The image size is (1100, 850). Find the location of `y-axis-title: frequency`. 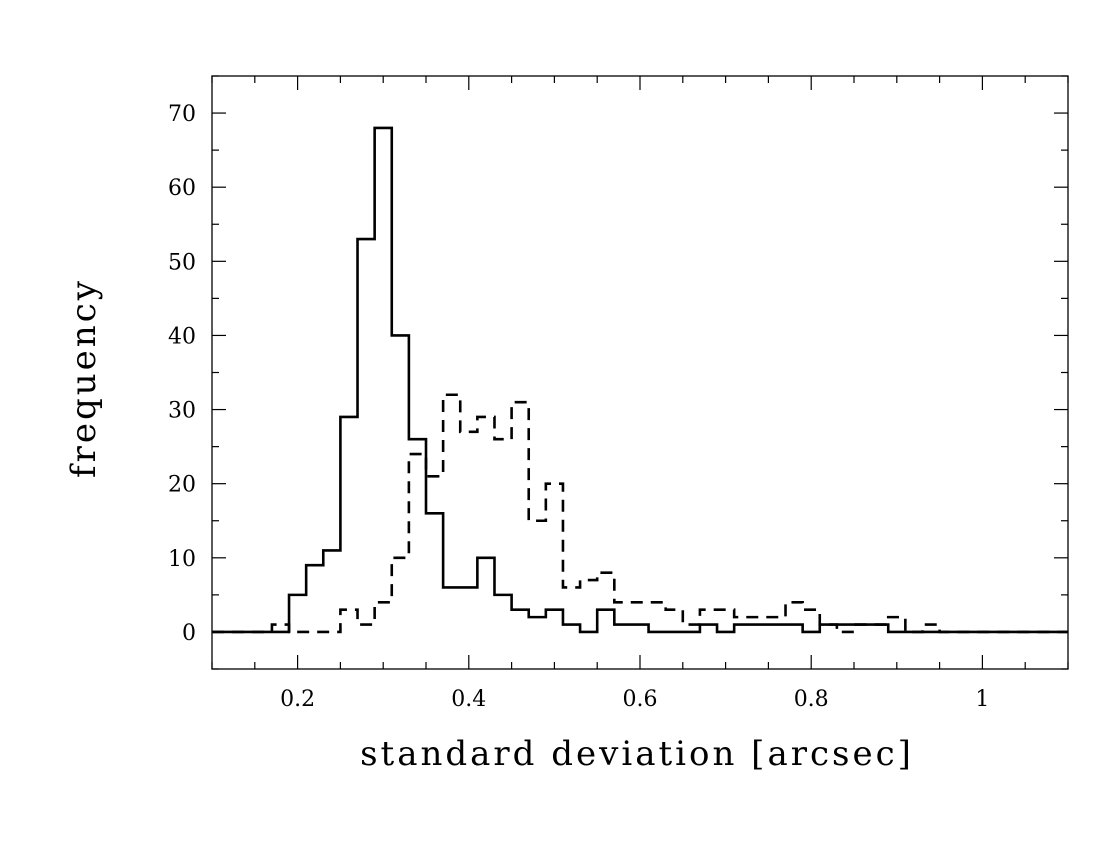

y-axis-title: frequency is located at coordinates (84, 378).